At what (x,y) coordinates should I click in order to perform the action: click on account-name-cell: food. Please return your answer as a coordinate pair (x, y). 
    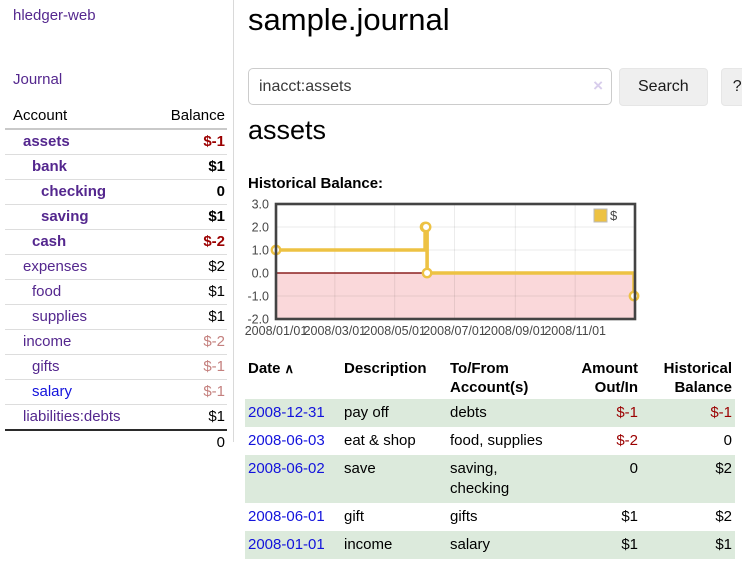
    Looking at the image, I should click on (77, 292).